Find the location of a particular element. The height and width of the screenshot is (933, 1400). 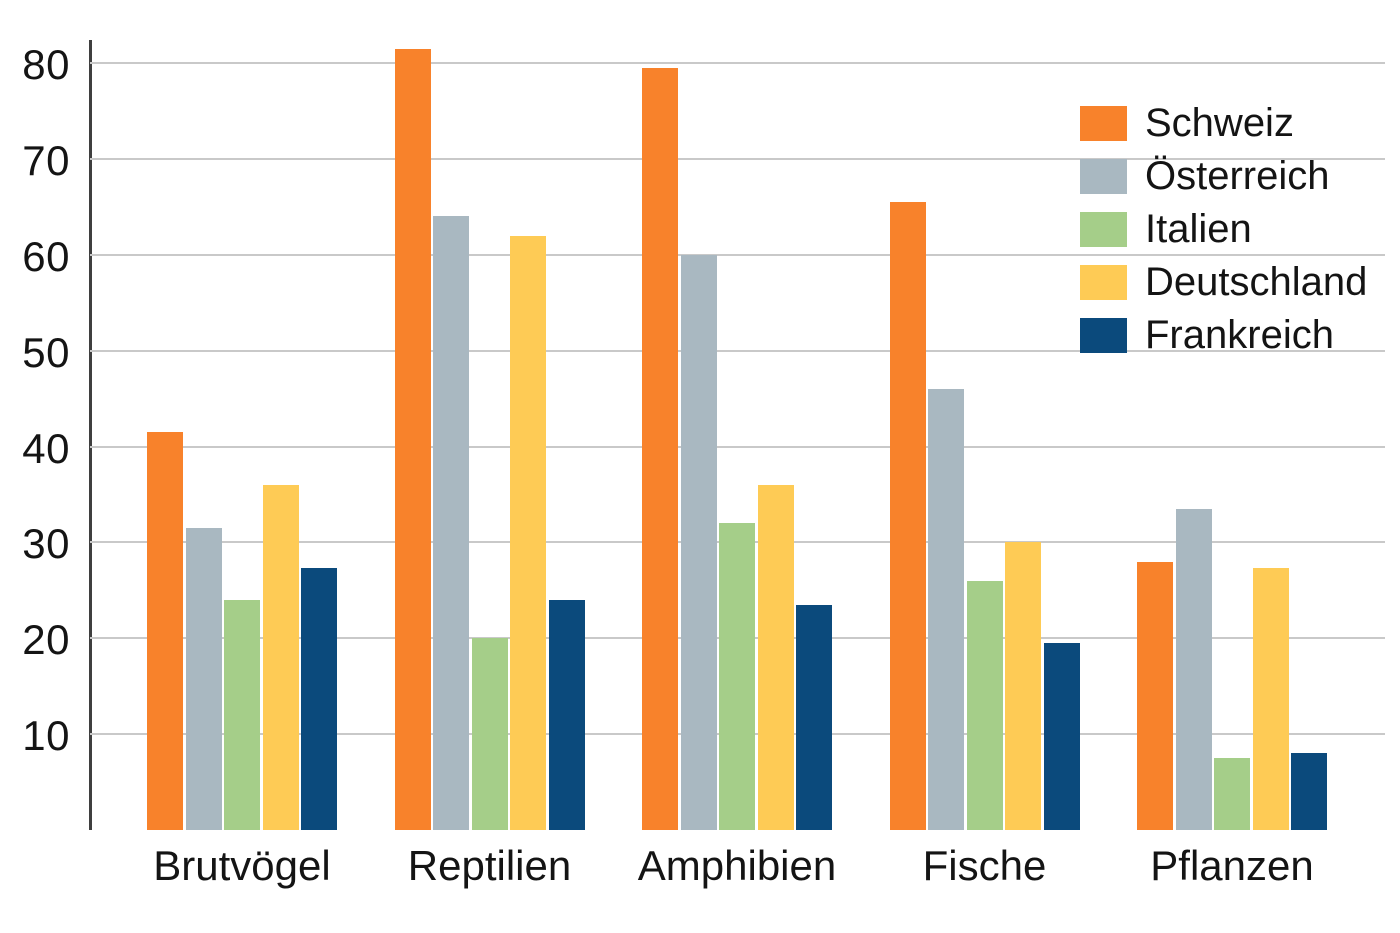

bar-schweiz-amphibien is located at coordinates (660, 448).